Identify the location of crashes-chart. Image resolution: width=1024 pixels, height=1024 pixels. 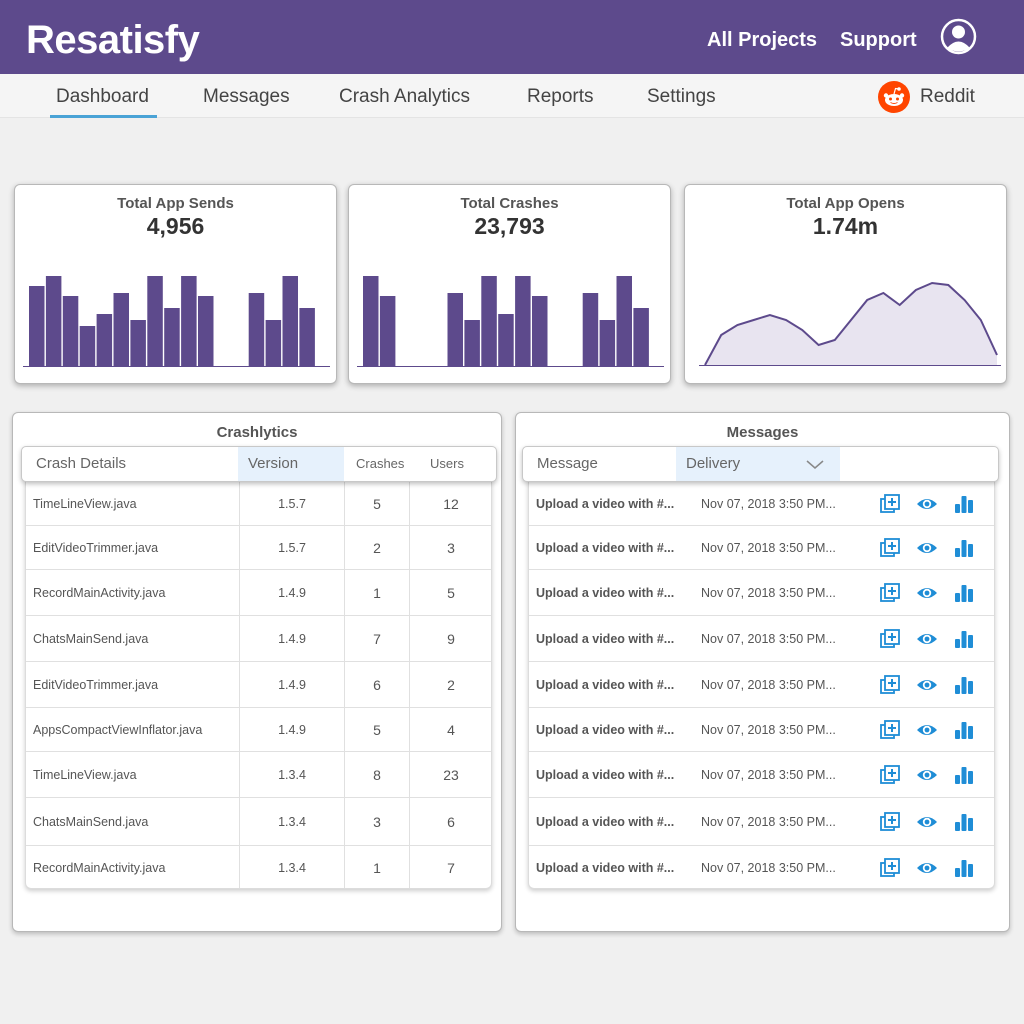
(510, 321).